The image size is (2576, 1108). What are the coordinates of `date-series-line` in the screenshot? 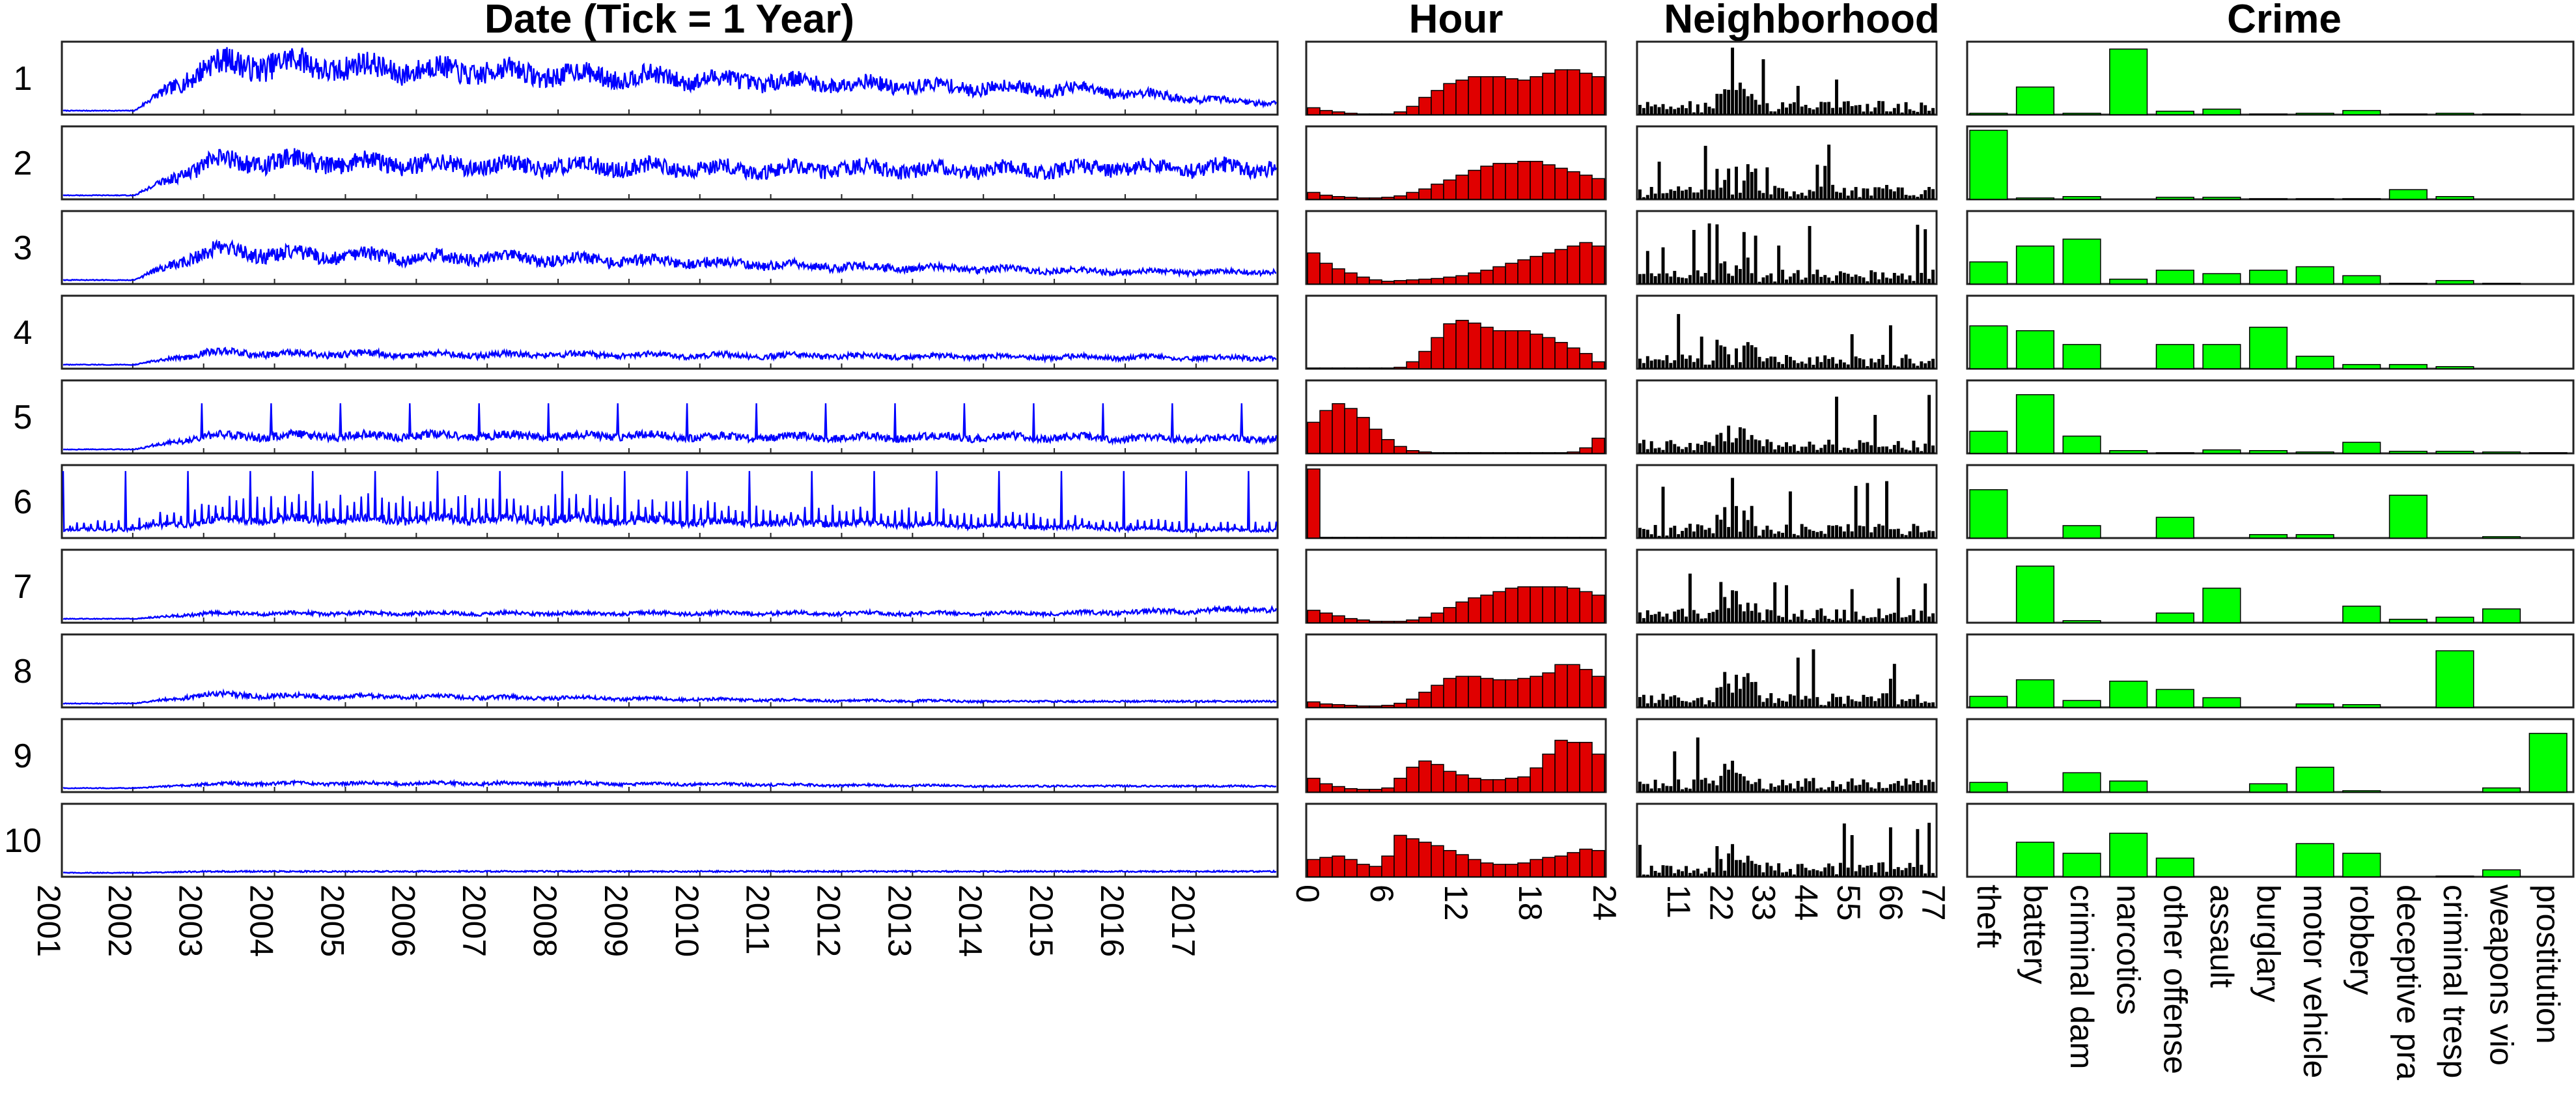 It's located at (670, 259).